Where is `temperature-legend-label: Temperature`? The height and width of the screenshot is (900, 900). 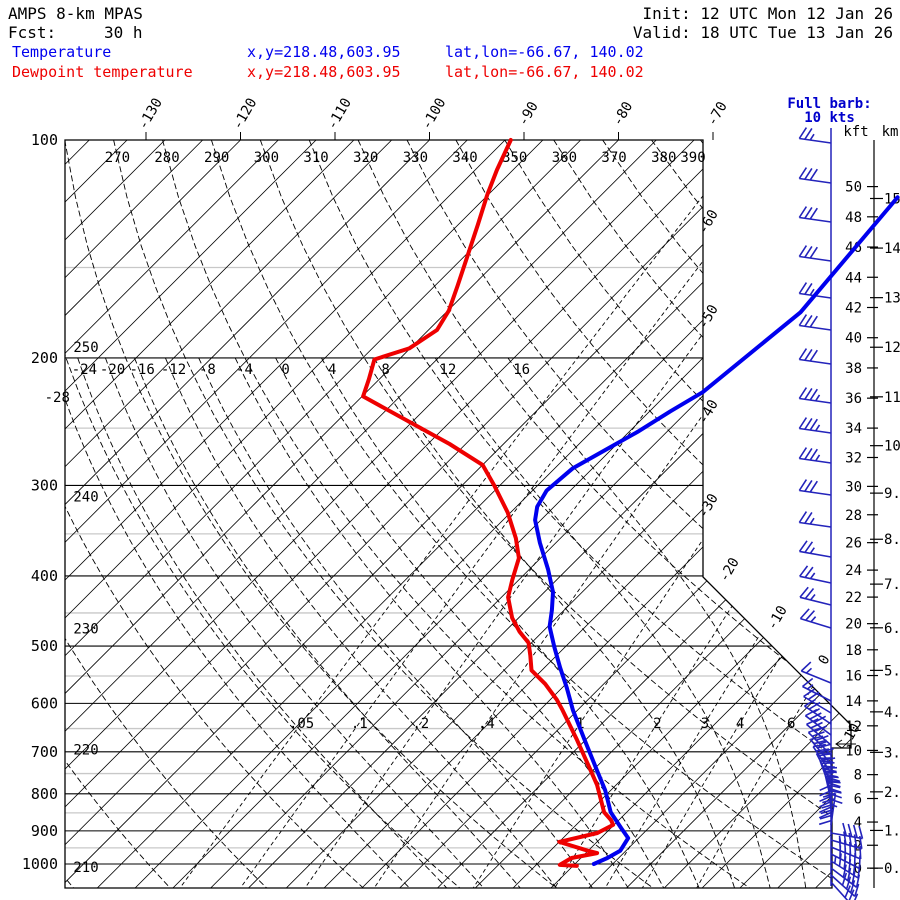
temperature-legend-label: Temperature is located at coordinates (62, 52).